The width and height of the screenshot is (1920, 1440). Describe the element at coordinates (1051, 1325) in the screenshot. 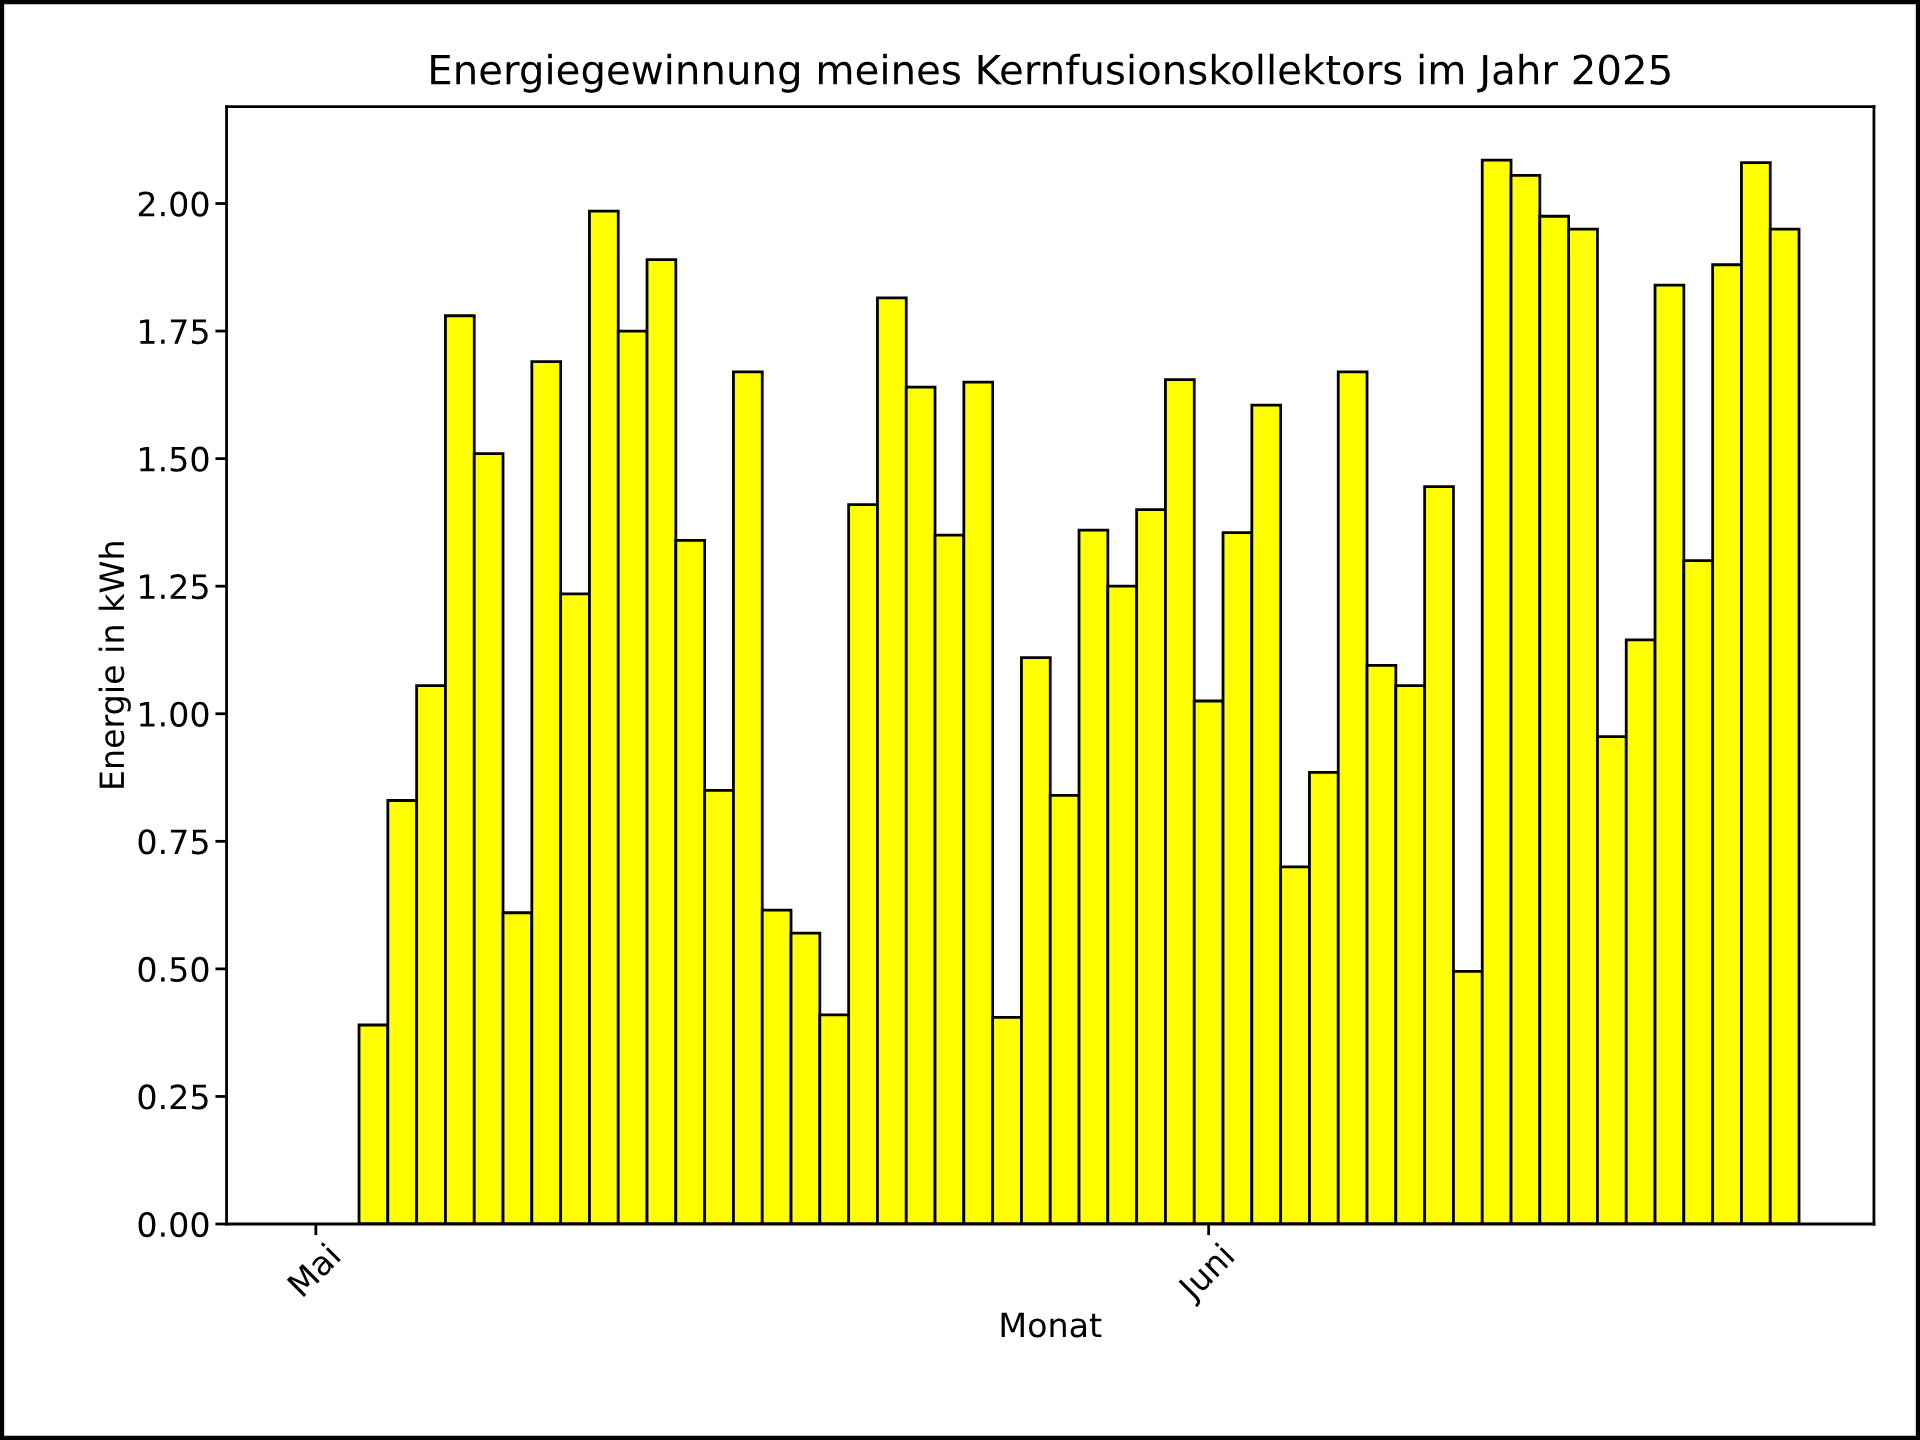

I see `x-axis-title: Monat` at that location.